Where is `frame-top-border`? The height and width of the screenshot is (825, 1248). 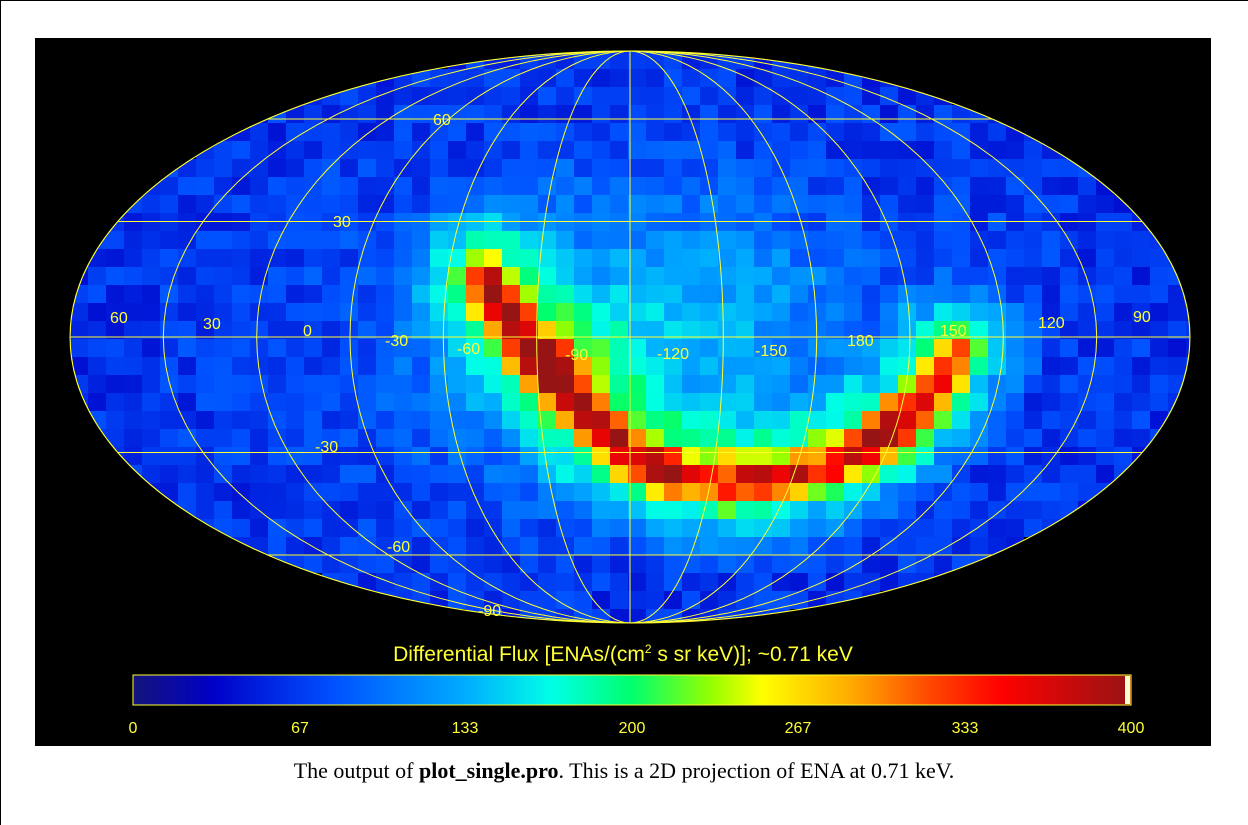 frame-top-border is located at coordinates (624, 0).